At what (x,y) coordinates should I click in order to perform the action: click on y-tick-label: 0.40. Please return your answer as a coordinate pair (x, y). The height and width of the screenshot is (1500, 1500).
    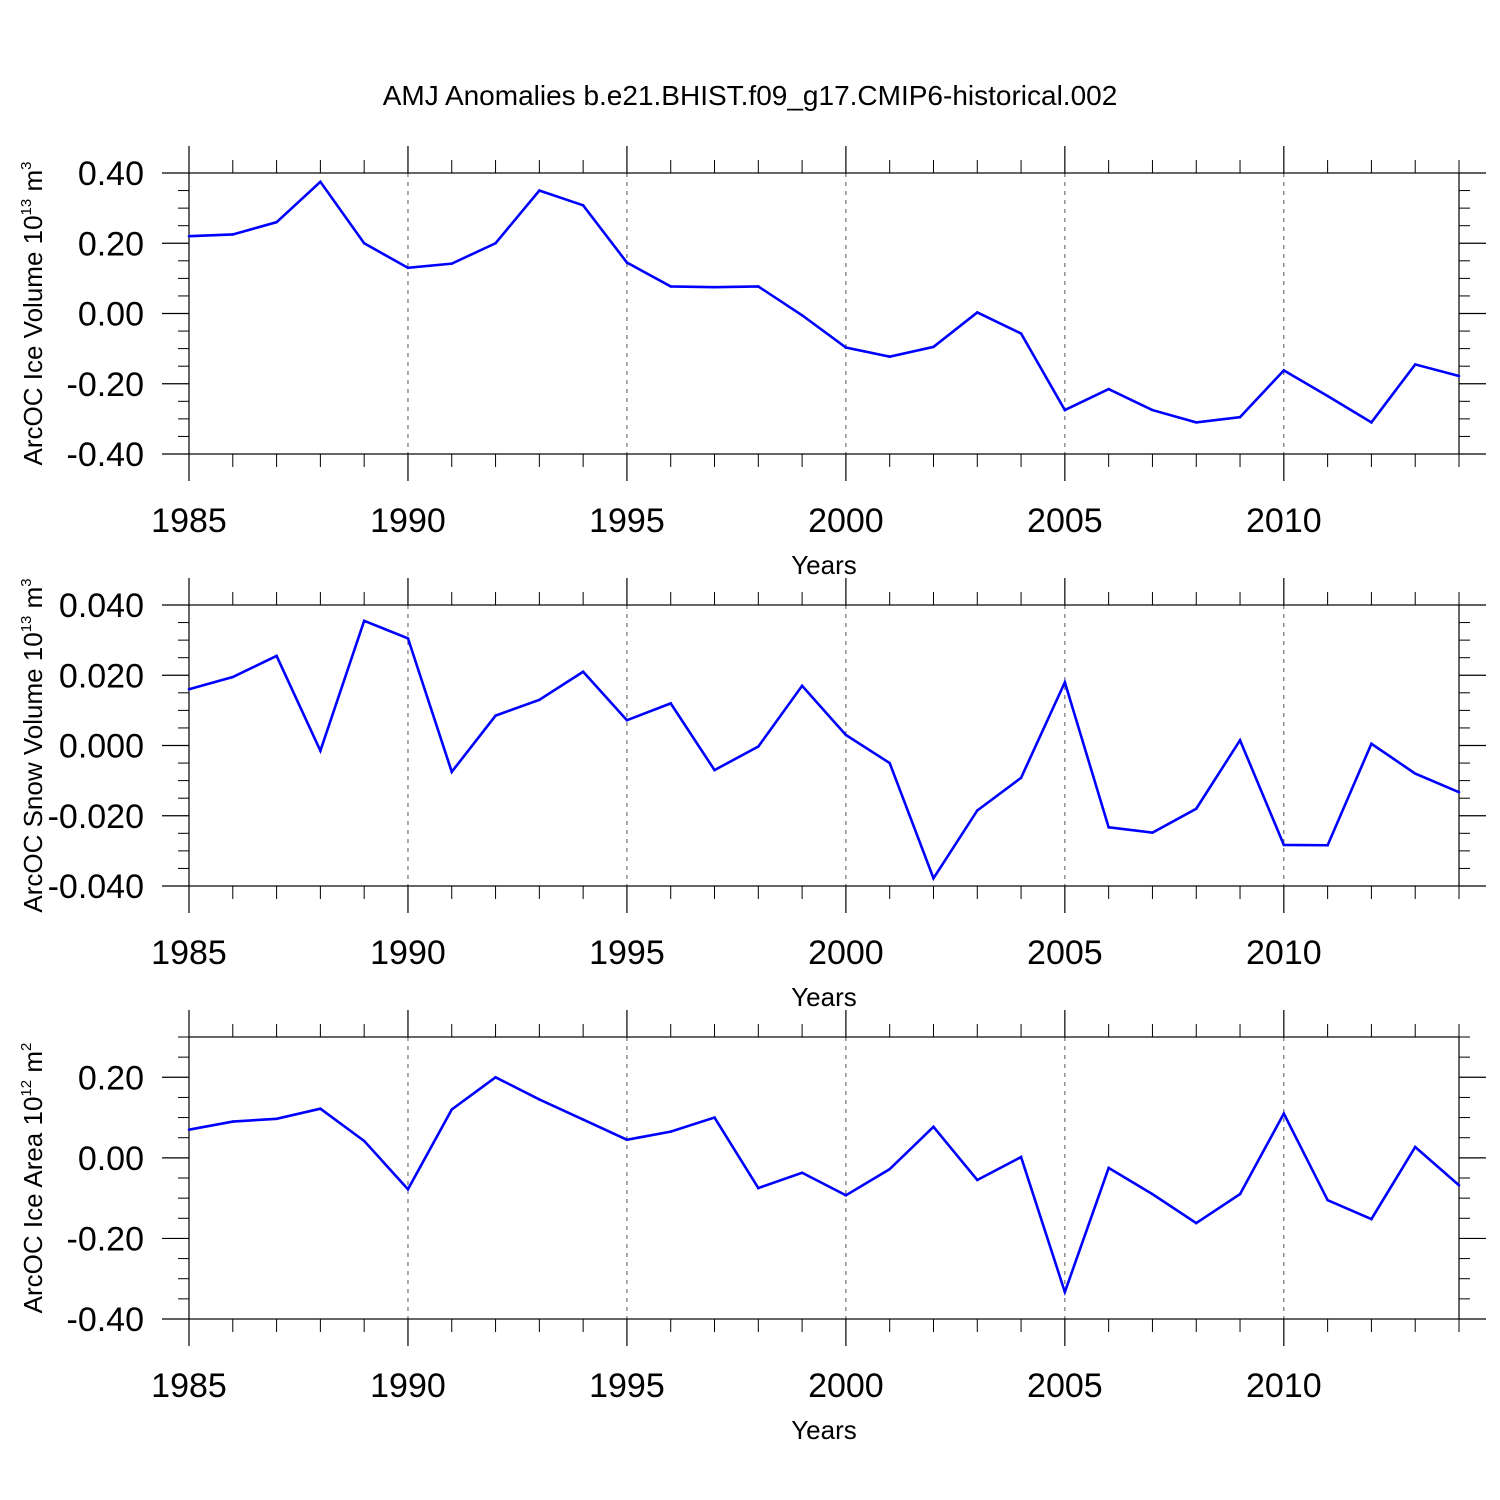
    Looking at the image, I should click on (111, 174).